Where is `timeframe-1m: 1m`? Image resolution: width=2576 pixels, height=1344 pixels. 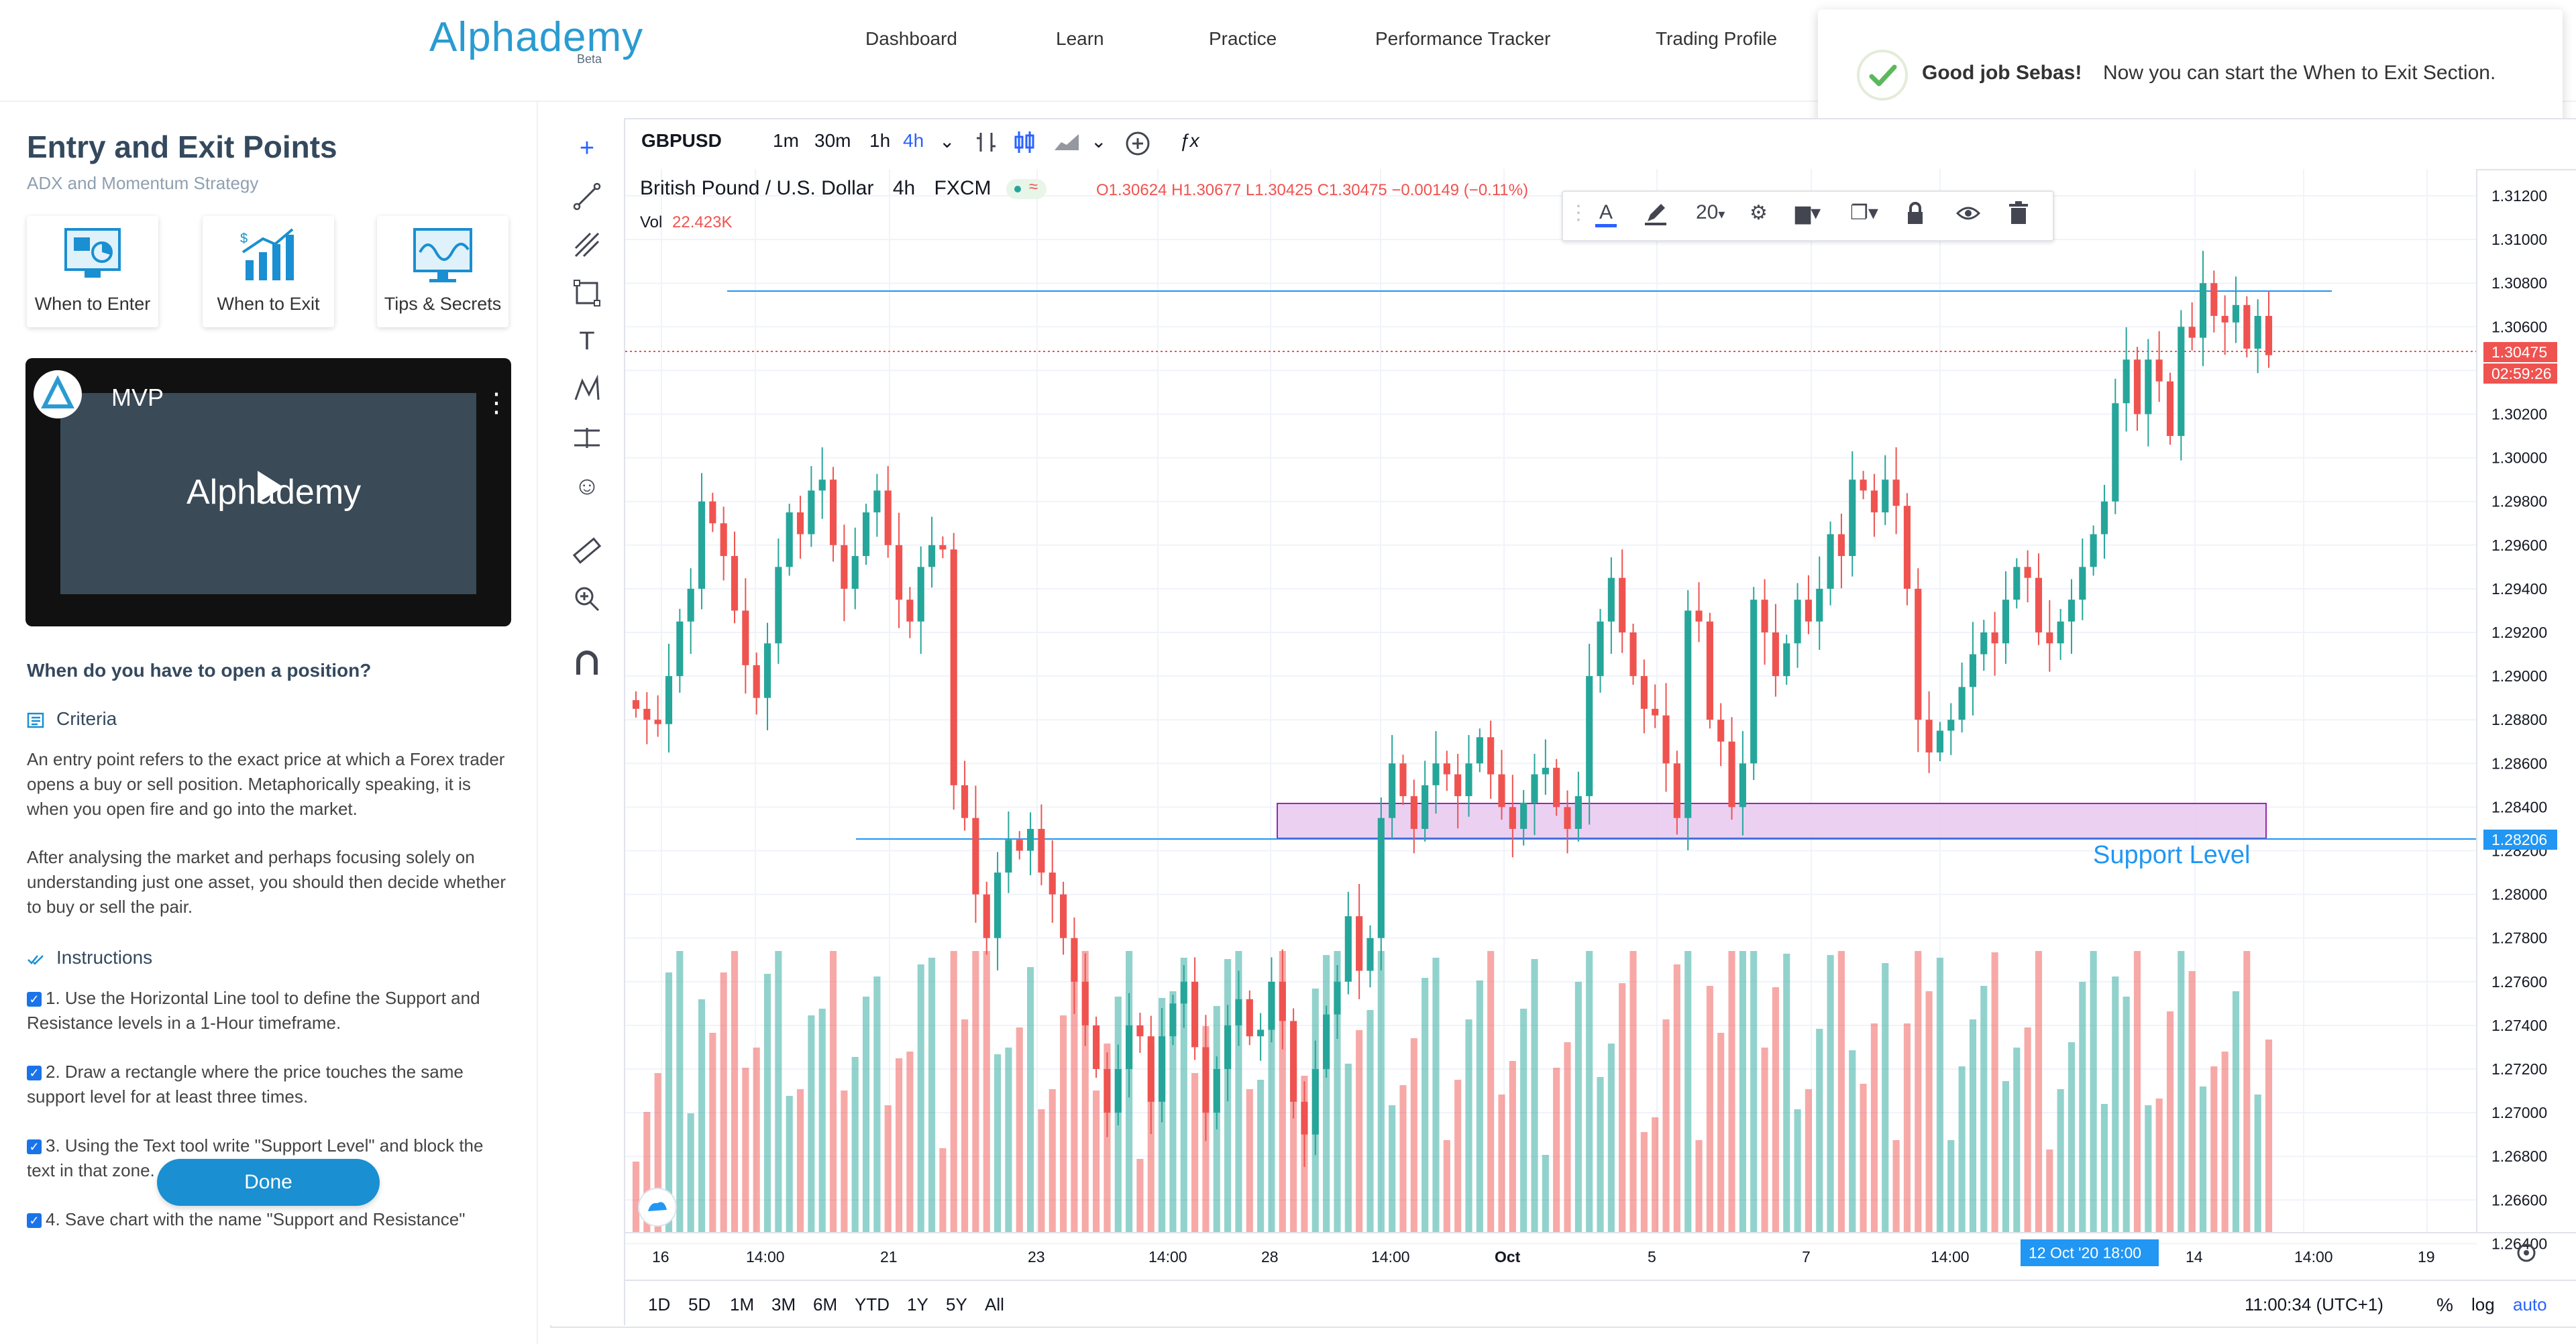
timeframe-1m: 1m is located at coordinates (786, 140).